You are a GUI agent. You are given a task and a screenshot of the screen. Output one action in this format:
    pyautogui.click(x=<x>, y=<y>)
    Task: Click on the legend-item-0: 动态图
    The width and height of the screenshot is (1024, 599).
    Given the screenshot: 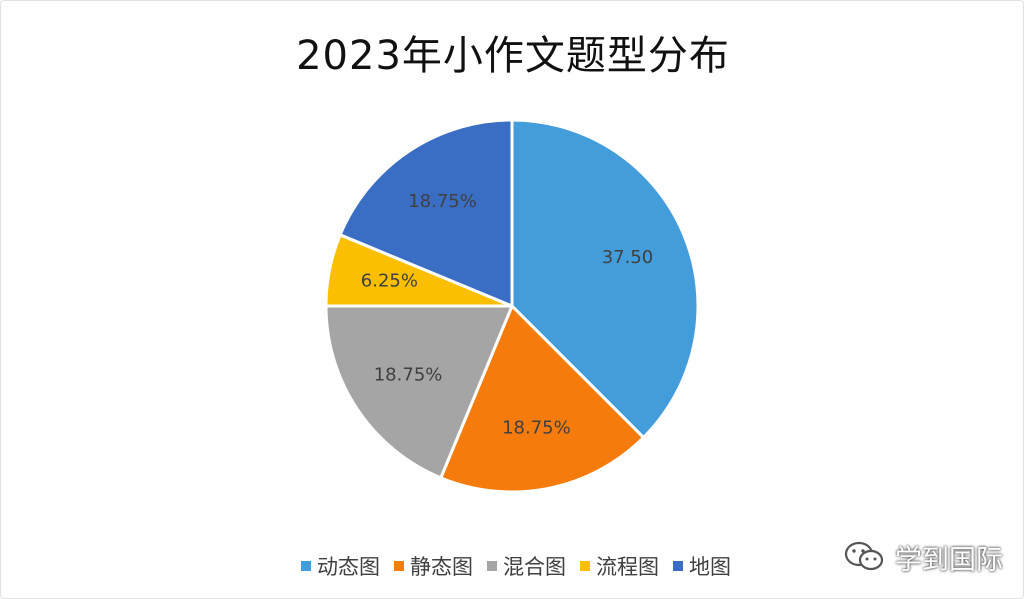 What is the action you would take?
    pyautogui.click(x=340, y=566)
    